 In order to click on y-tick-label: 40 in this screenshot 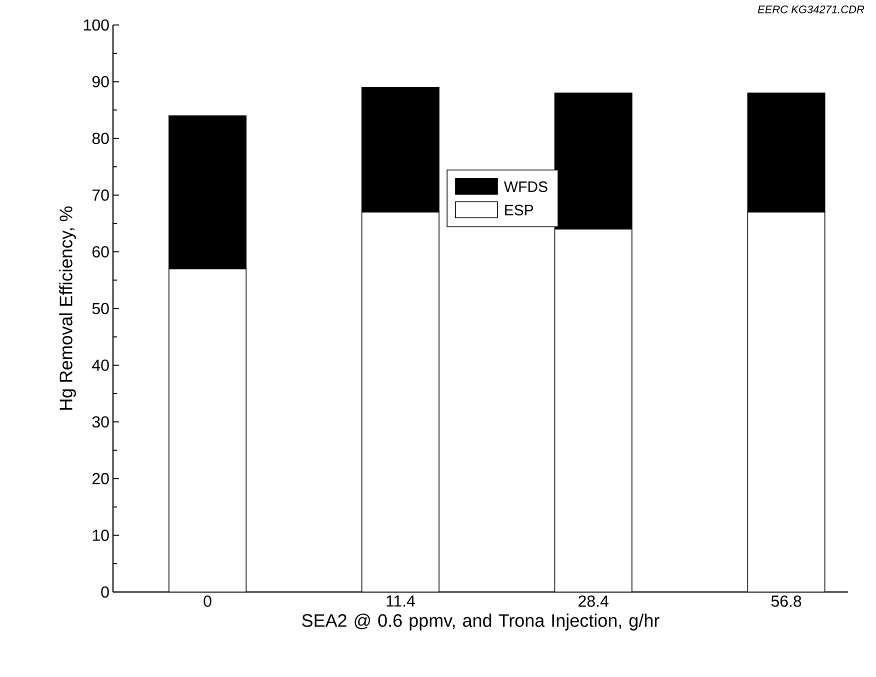, I will do `click(100, 365)`.